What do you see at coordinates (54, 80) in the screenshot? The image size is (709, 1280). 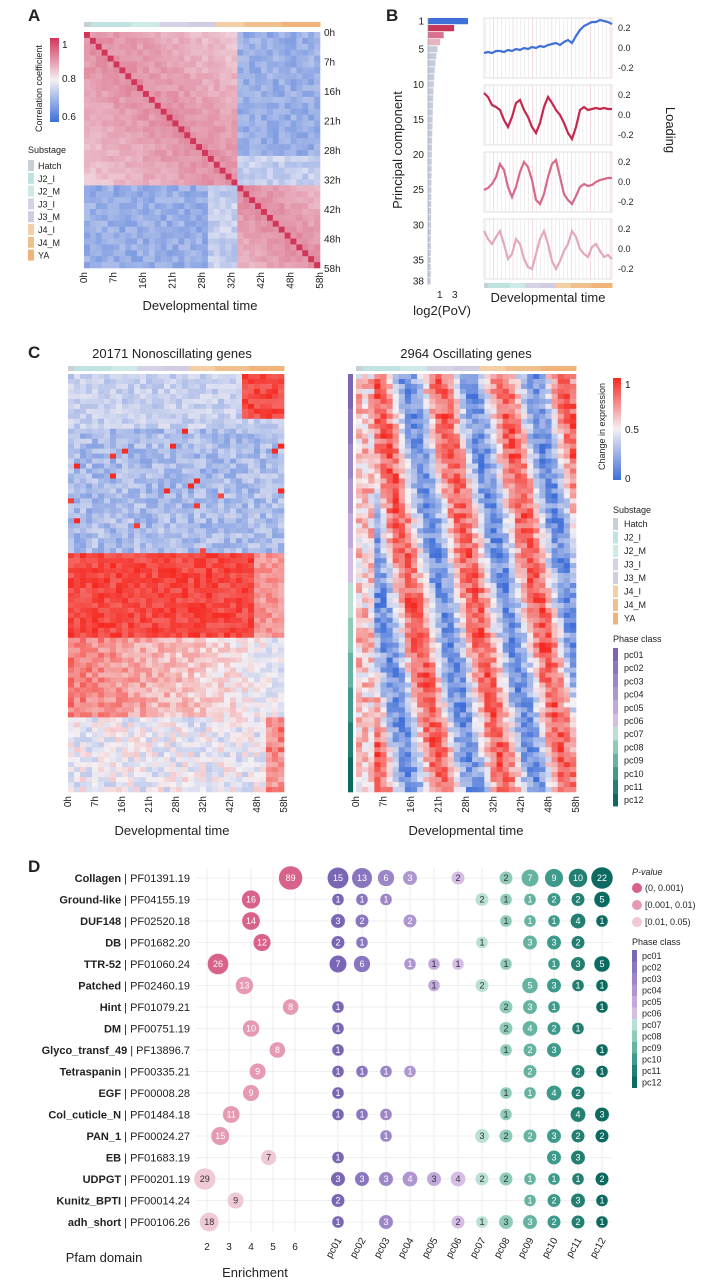 I see `correlation-colorbar` at bounding box center [54, 80].